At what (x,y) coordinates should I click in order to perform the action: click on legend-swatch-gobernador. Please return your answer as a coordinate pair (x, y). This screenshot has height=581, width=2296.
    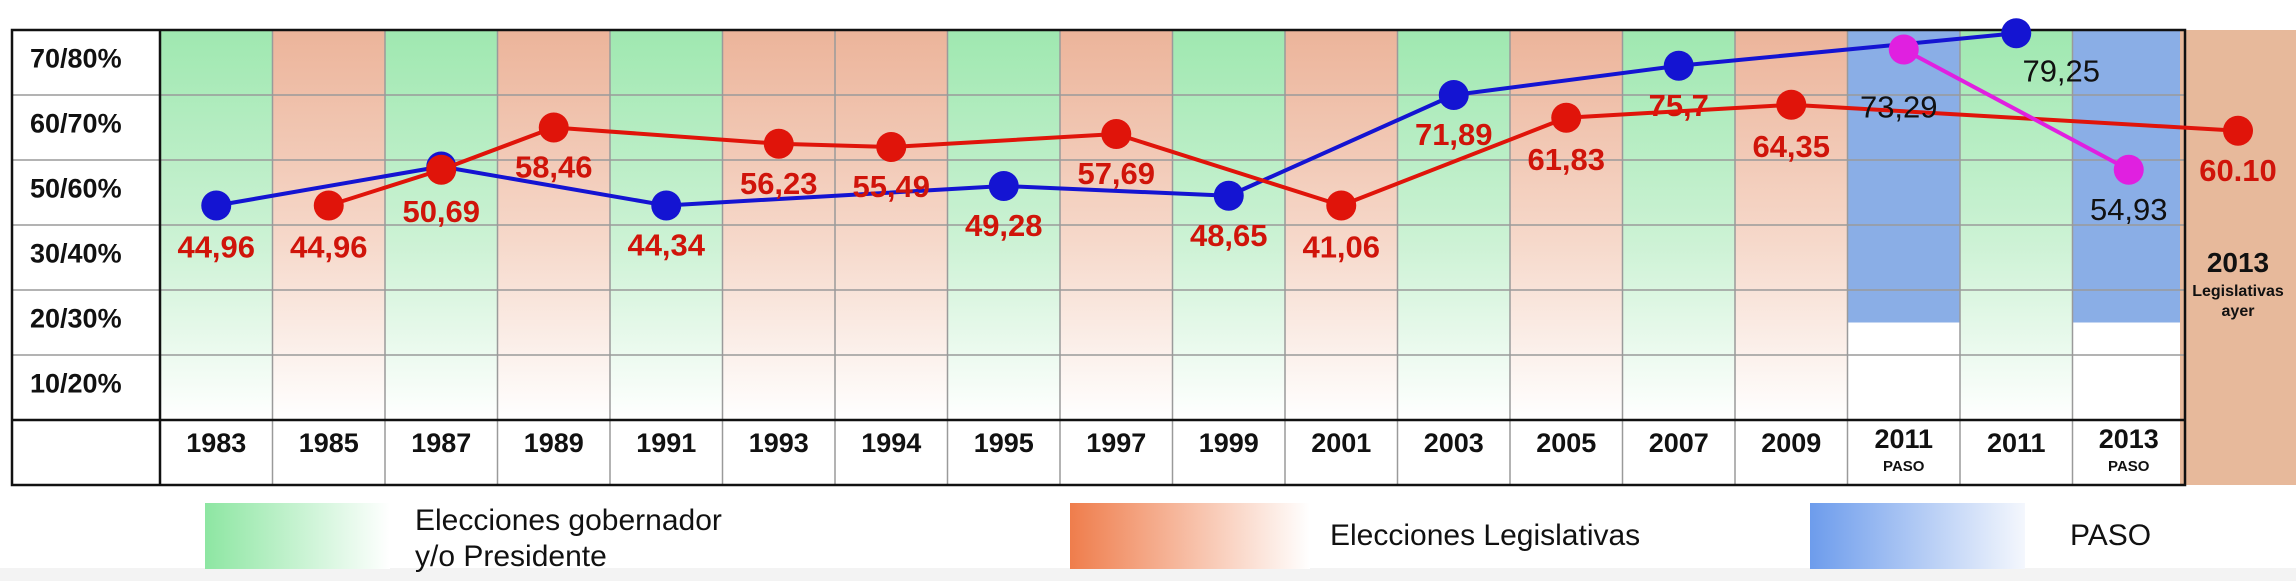
    Looking at the image, I should click on (297, 536).